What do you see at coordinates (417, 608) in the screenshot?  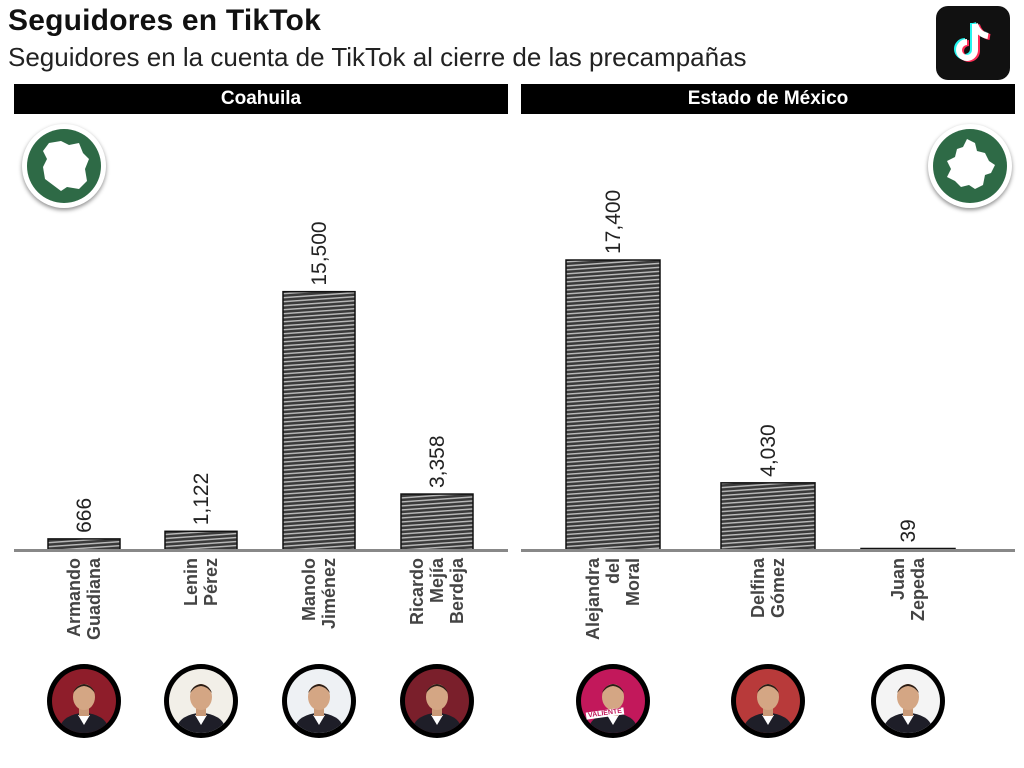 I see `candidate-name-line: Ricardo` at bounding box center [417, 608].